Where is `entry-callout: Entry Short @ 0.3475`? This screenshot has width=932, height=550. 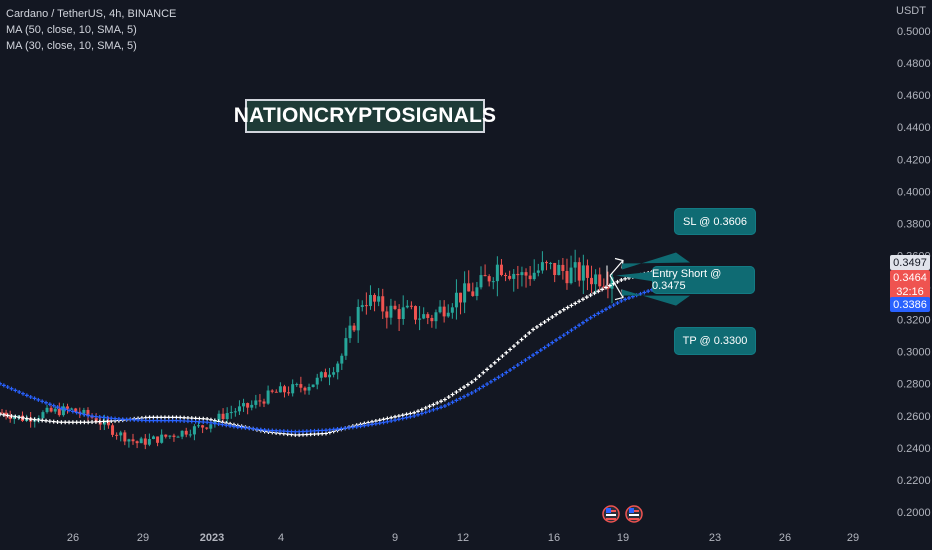
entry-callout: Entry Short @ 0.3475 is located at coordinates (703, 280).